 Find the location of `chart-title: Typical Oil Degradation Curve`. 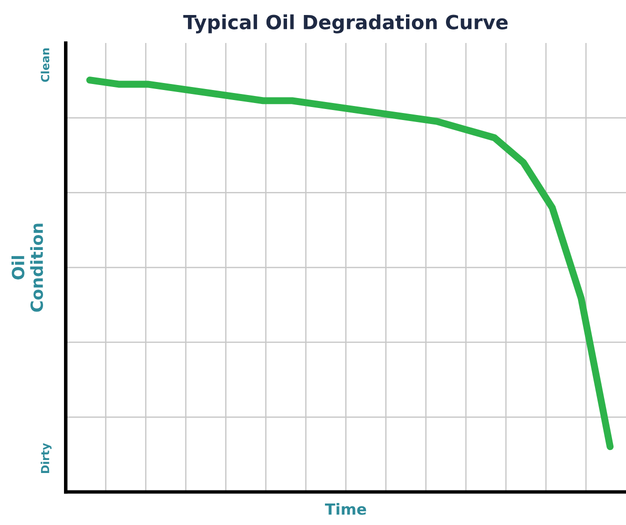

chart-title: Typical Oil Degradation Curve is located at coordinates (345, 24).